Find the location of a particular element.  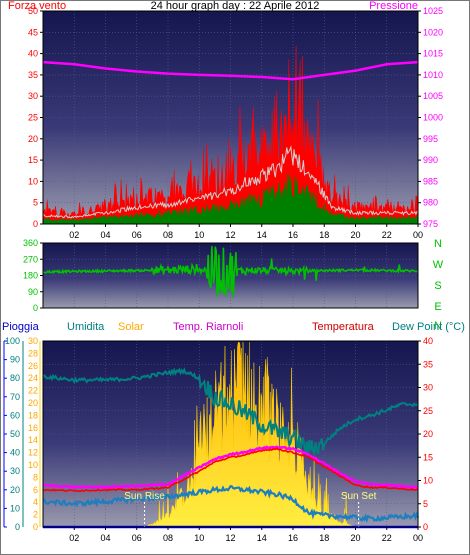

humidity-title: Umidita is located at coordinates (86, 327).